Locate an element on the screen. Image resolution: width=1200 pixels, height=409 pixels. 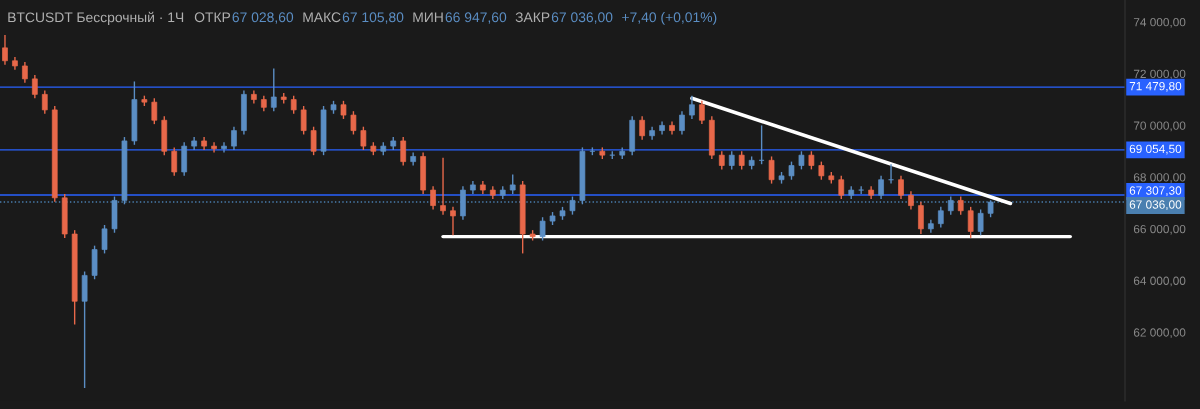
annotation: 67 028,60 is located at coordinates (263, 18).